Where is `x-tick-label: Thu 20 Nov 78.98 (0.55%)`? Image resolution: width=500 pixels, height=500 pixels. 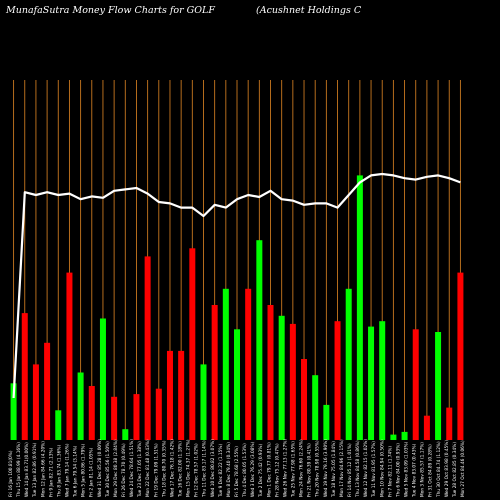 x-tick-label: Thu 20 Nov 78.98 (0.55%) is located at coordinates (318, 469).